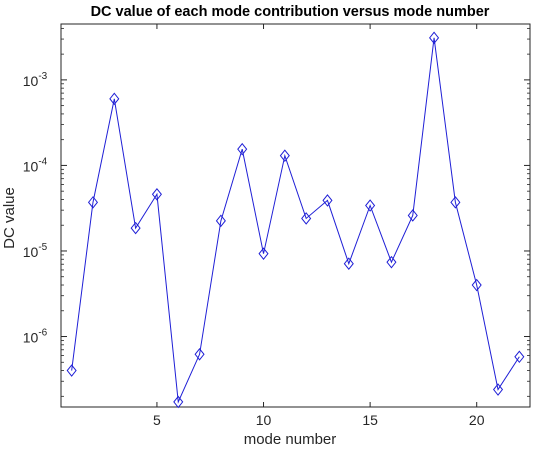  Describe the element at coordinates (157, 420) in the screenshot. I see `x-tick-label: 5` at that location.